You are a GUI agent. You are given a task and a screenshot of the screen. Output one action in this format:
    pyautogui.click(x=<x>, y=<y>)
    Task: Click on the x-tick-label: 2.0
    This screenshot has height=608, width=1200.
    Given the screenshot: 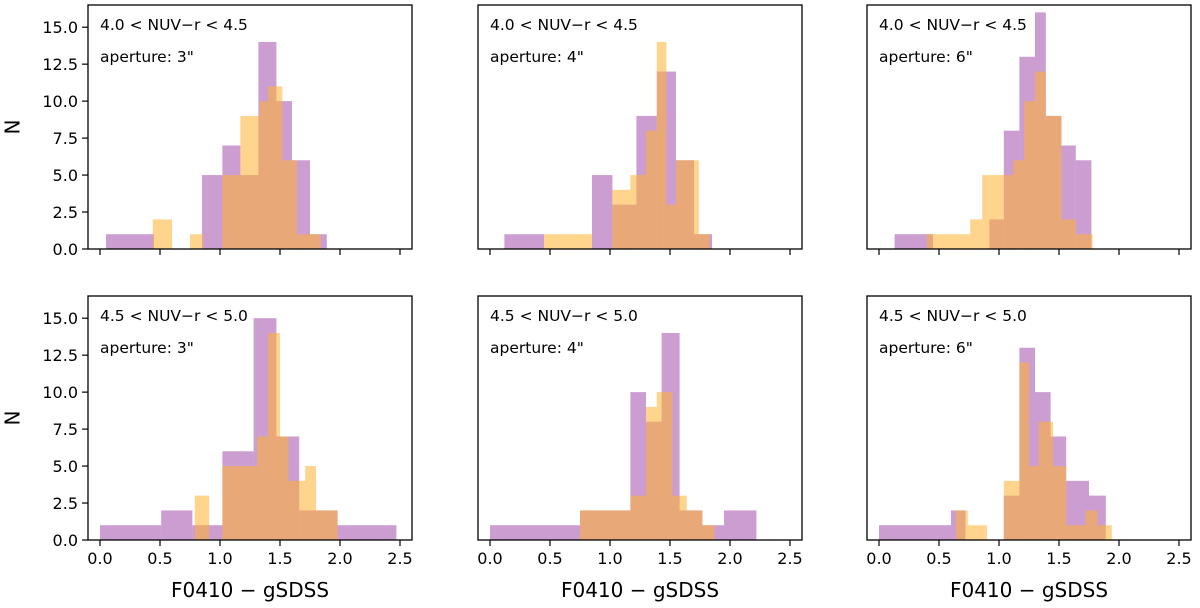 What is the action you would take?
    pyautogui.click(x=339, y=558)
    